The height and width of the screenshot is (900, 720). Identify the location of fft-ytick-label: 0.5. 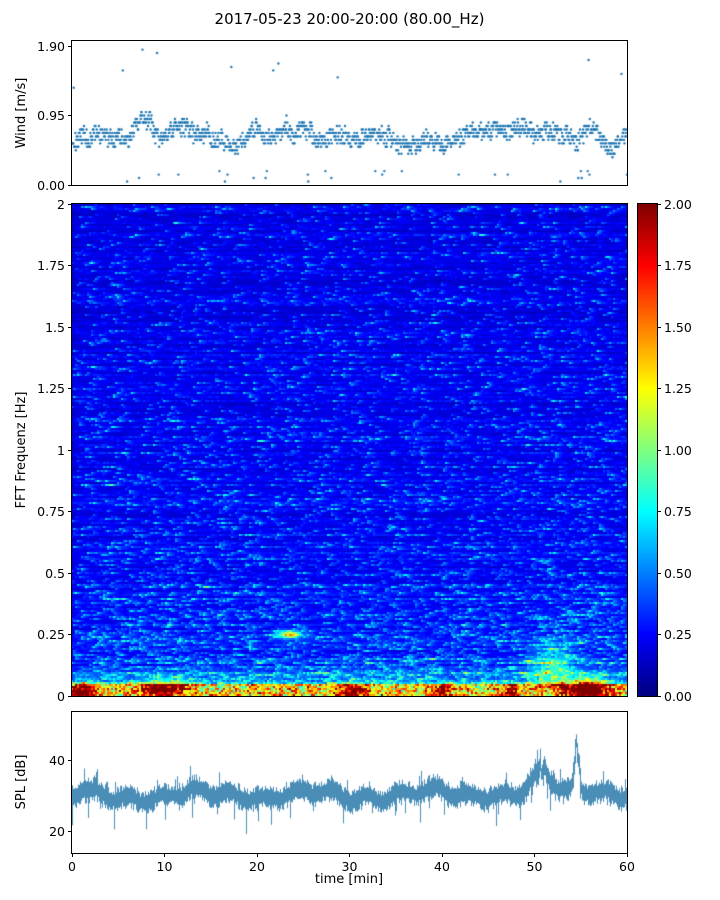
(55, 573).